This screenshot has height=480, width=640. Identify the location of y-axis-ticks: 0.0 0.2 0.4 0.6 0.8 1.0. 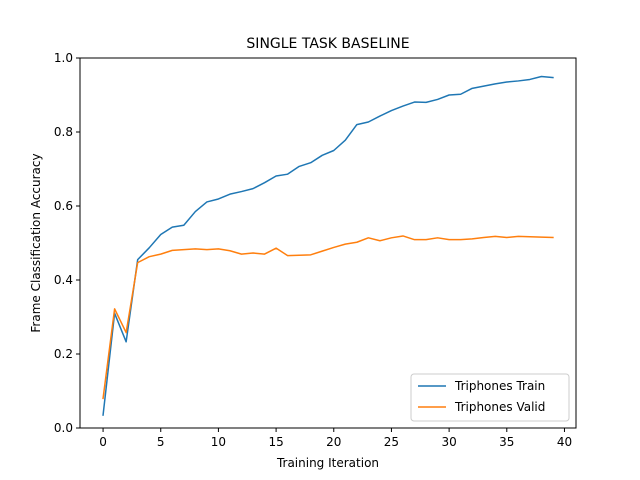
(67, 243).